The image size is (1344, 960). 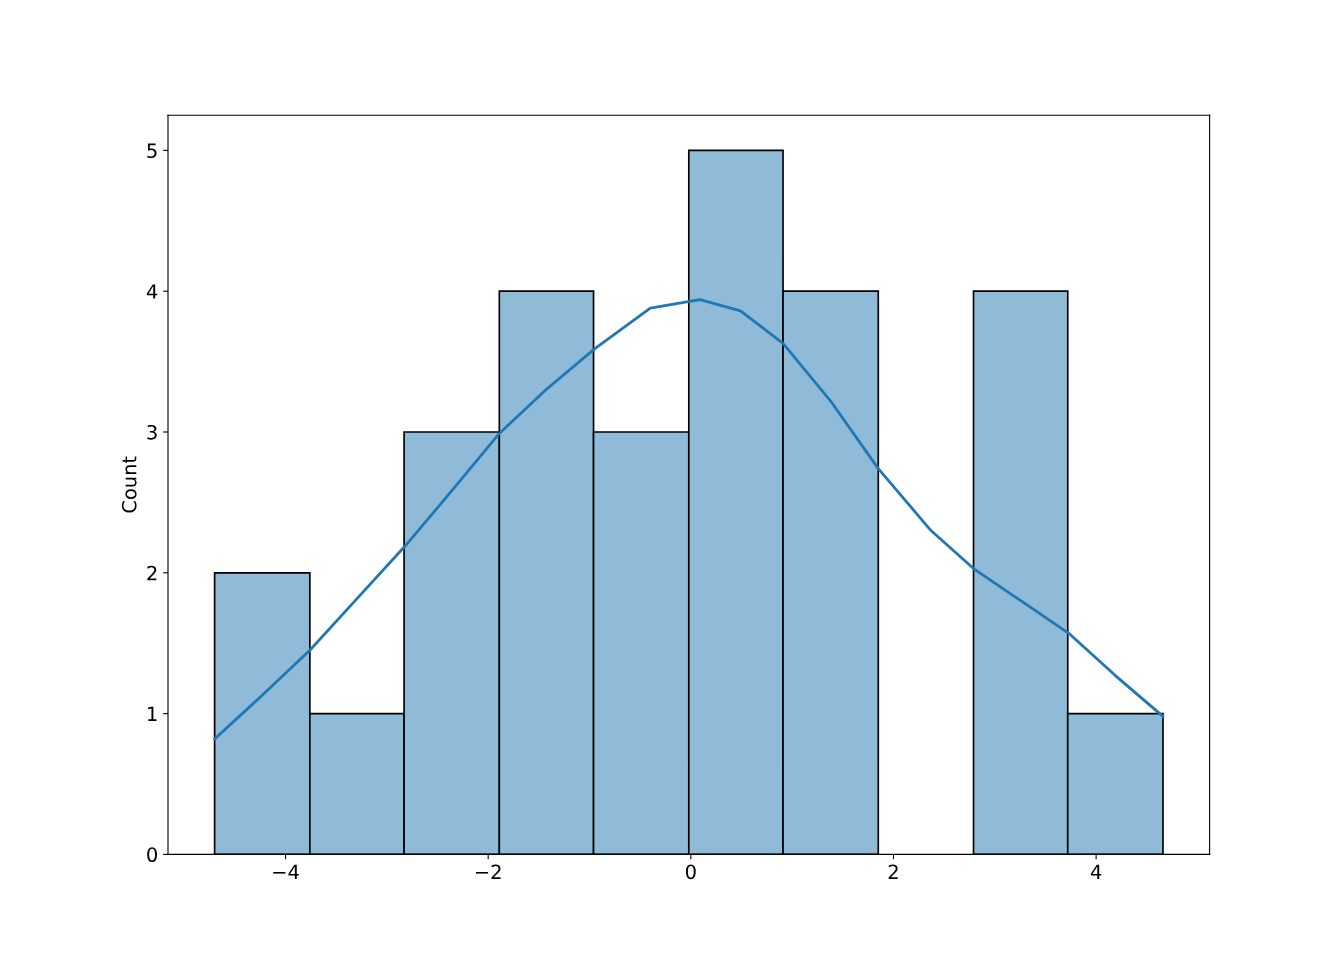 What do you see at coordinates (893, 871) in the screenshot?
I see `x-tick-label: 2` at bounding box center [893, 871].